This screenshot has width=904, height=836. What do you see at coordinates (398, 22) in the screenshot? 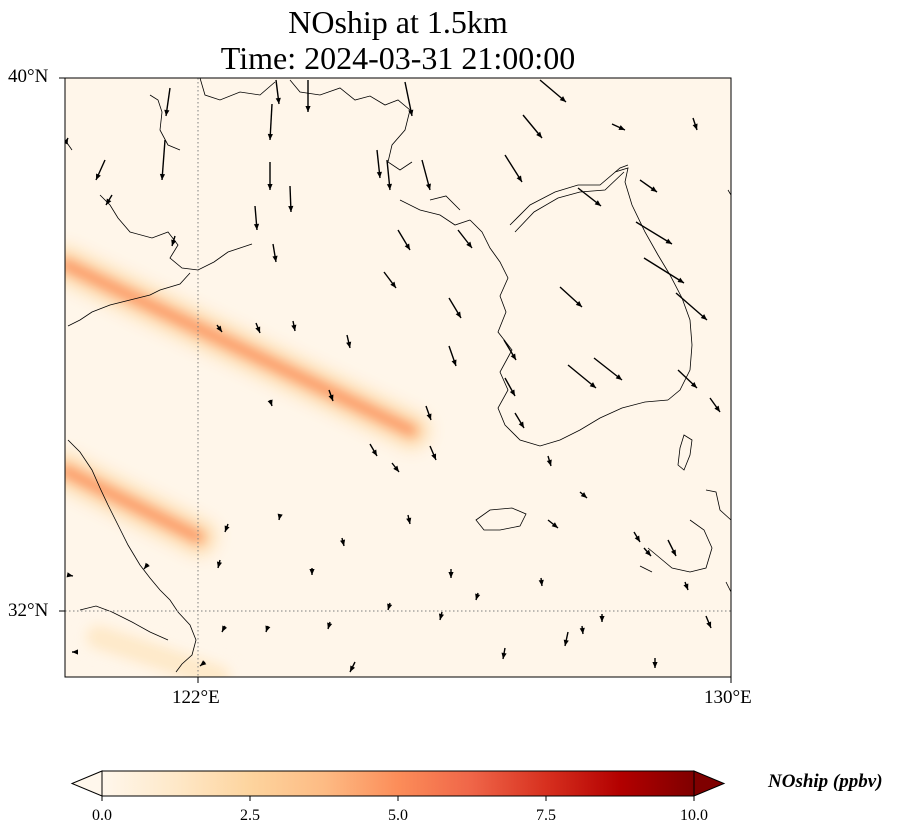
I see `map-title-line-1: NOship at 1.5km` at bounding box center [398, 22].